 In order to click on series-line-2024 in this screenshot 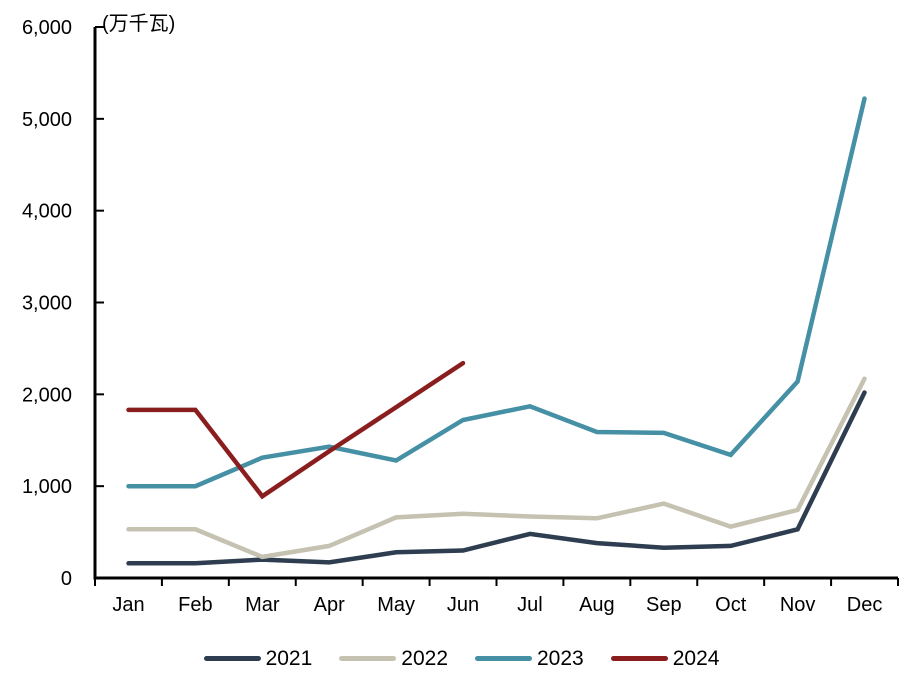, I will do `click(296, 430)`.